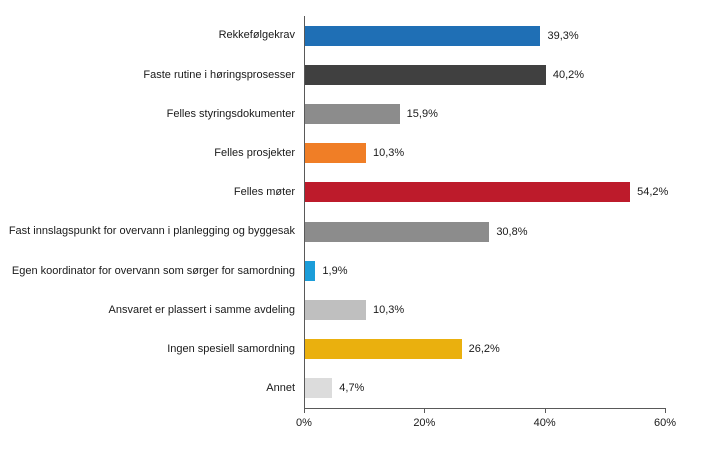 The image size is (719, 450). Describe the element at coordinates (568, 74) in the screenshot. I see `value-label: 40,2%` at that location.